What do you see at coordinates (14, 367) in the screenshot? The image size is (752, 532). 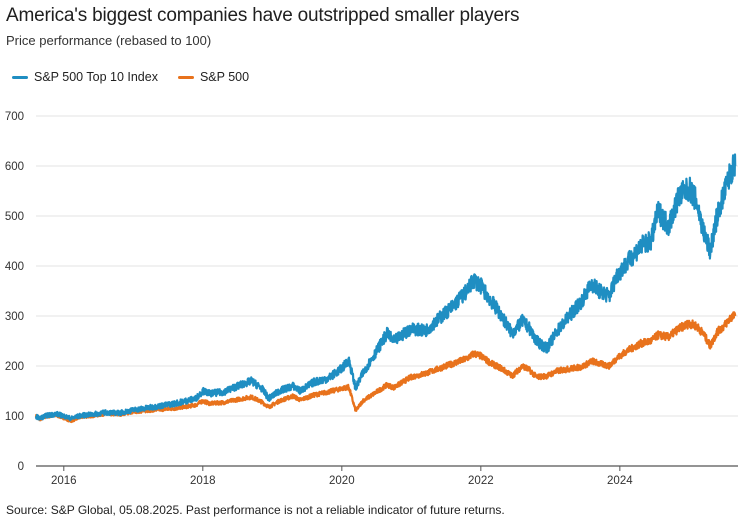 I see `y-tick-label: 200` at bounding box center [14, 367].